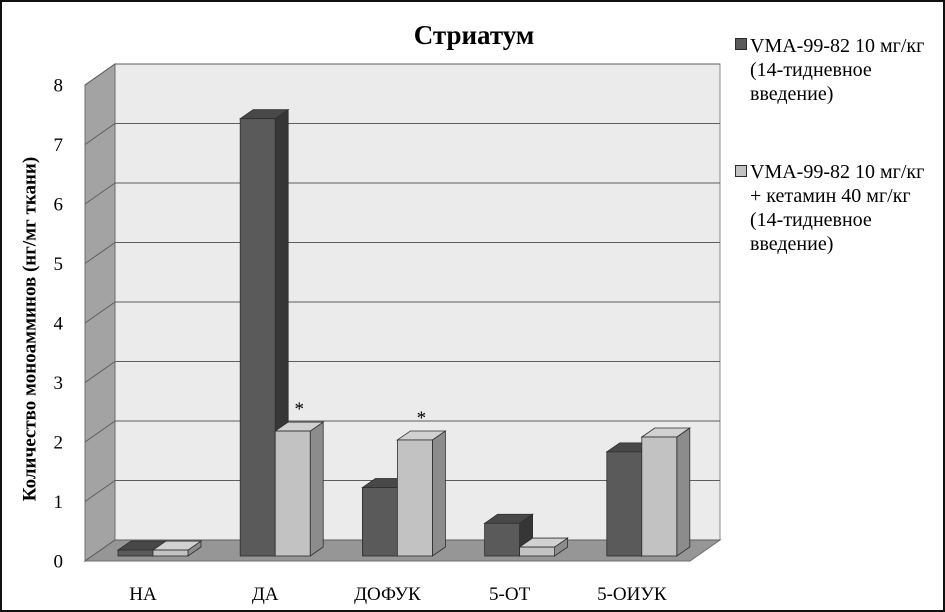  Describe the element at coordinates (474, 35) in the screenshot. I see `chart-title: Стриатум` at that location.